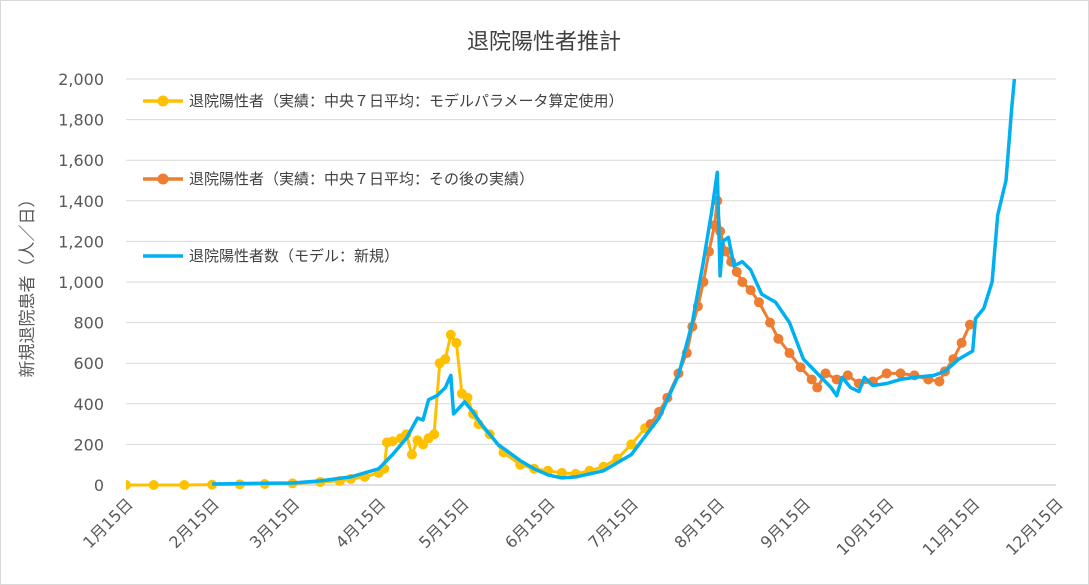  What do you see at coordinates (361, 523) in the screenshot?
I see `x-tick-label: 4月15日` at bounding box center [361, 523].